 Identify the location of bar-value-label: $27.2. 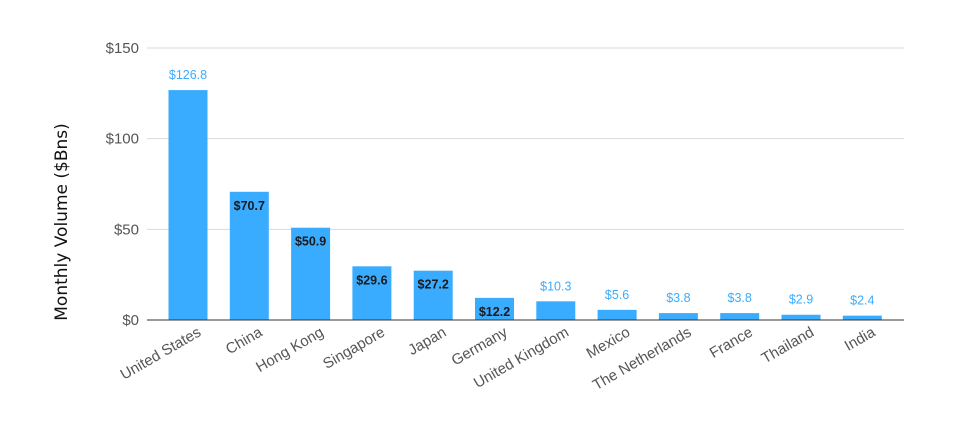
(433, 285).